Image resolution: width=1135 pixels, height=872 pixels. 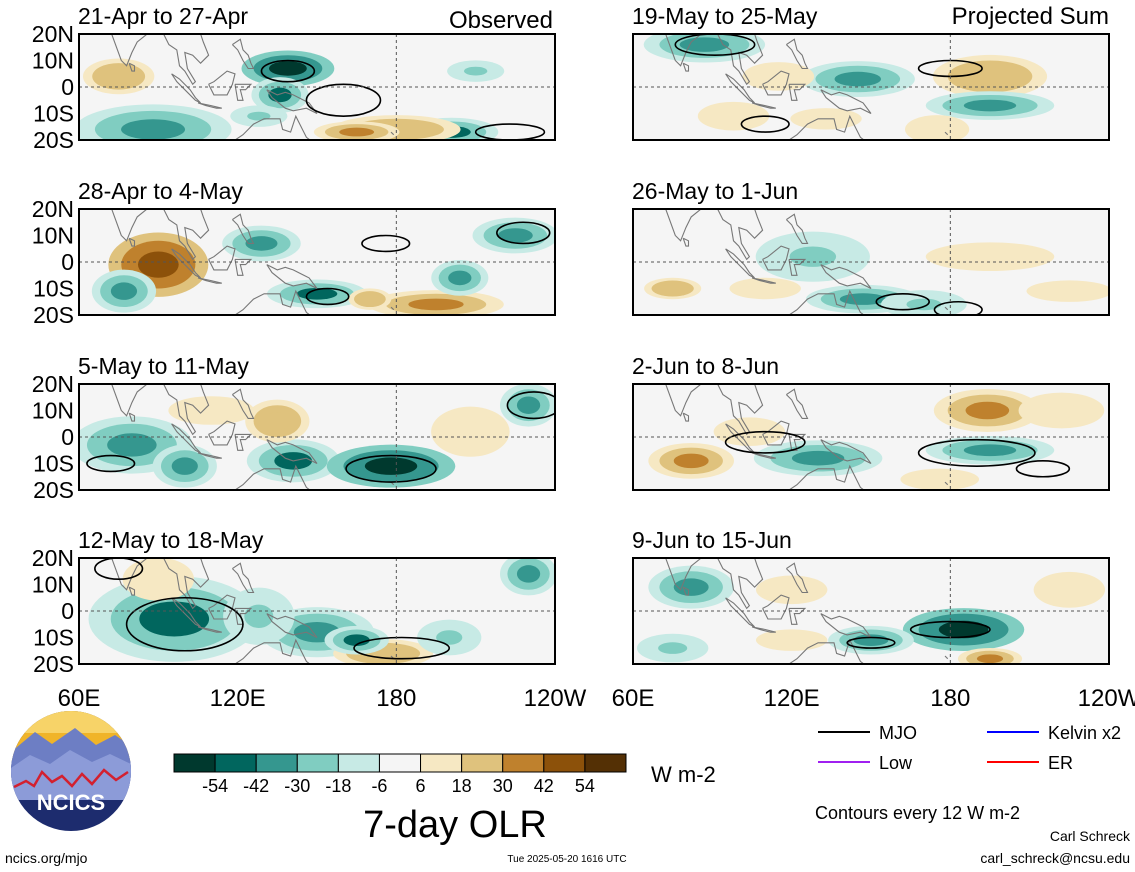 I want to click on colorbar-tick-label: 30, so click(x=503, y=786).